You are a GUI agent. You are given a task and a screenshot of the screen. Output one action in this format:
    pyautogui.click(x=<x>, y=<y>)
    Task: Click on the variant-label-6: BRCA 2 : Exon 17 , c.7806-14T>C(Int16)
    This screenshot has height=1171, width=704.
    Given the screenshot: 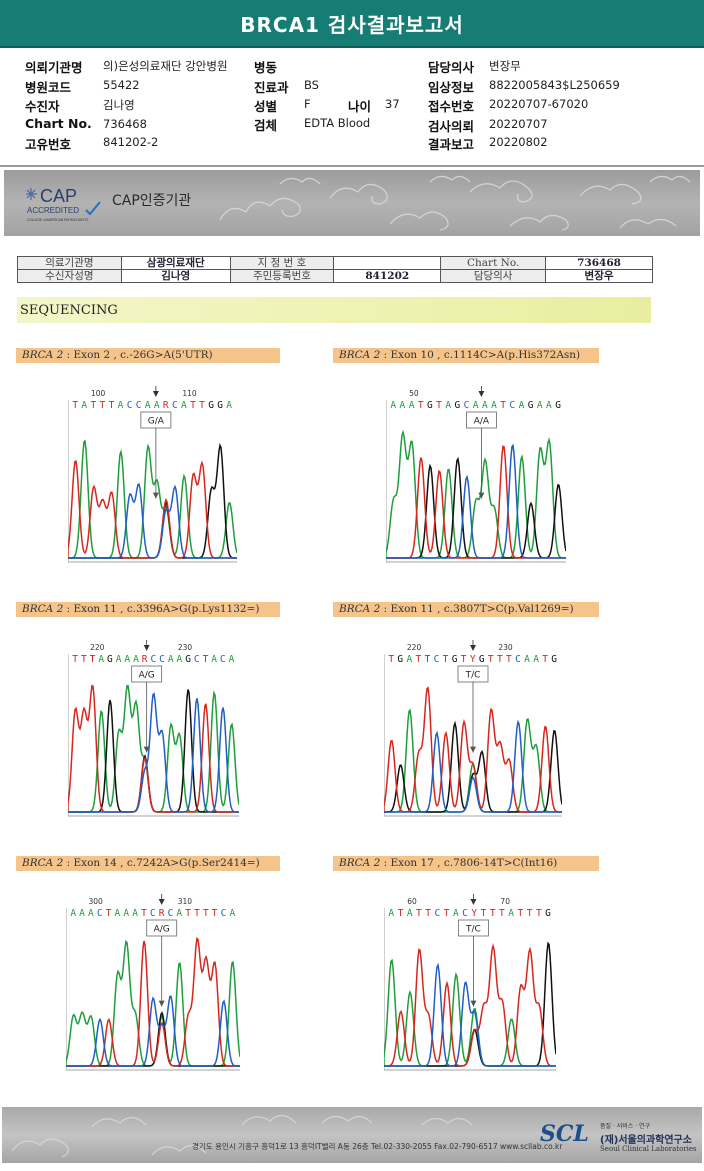 What is the action you would take?
    pyautogui.click(x=466, y=863)
    